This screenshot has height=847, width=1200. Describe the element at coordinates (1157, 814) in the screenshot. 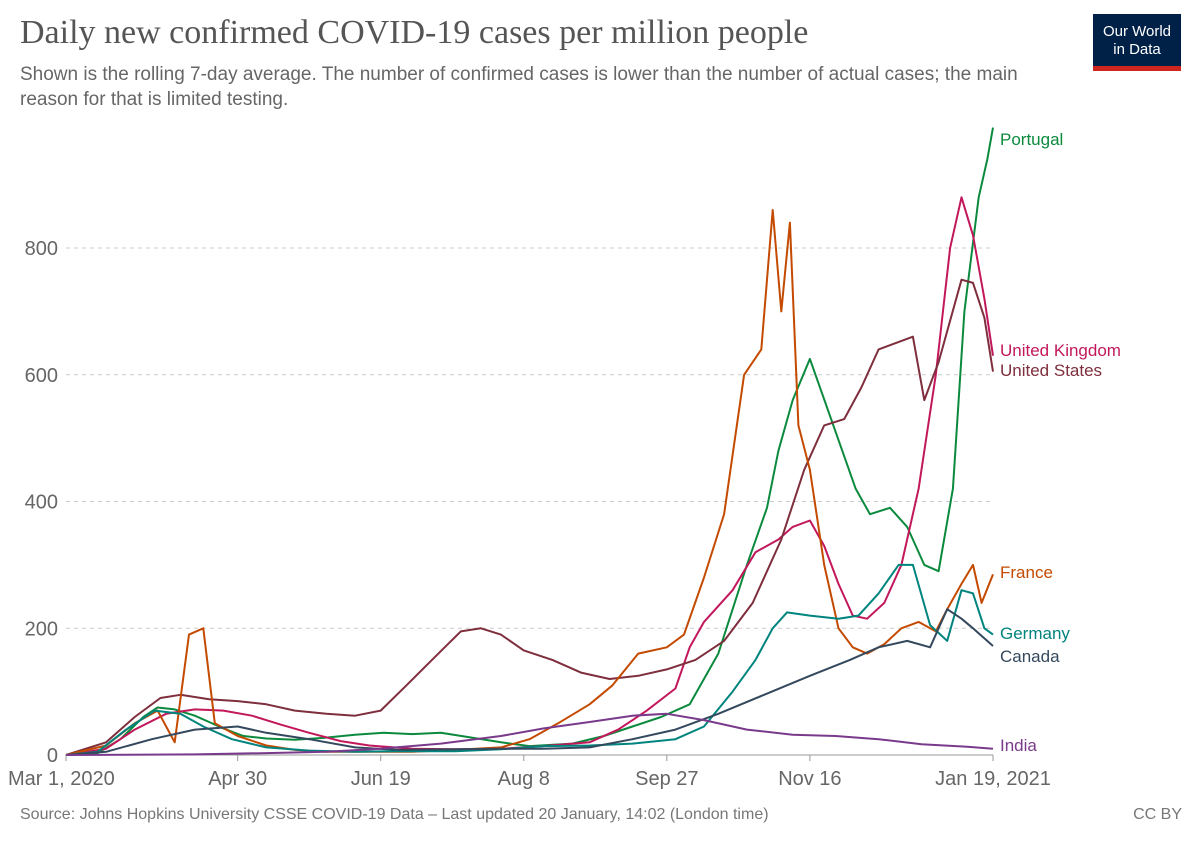

I see `license-link: CC BY` at that location.